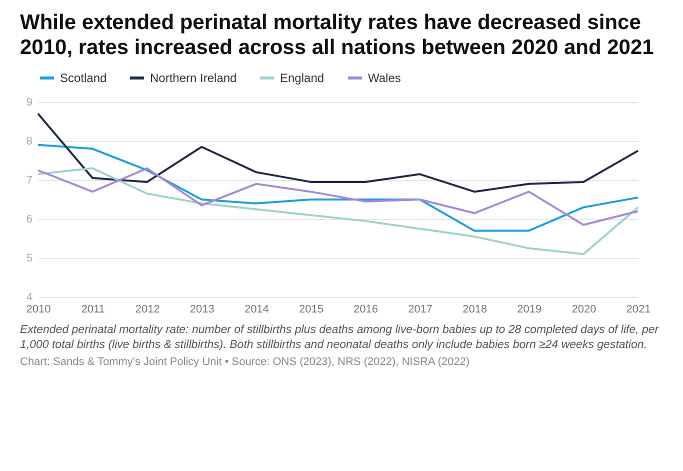  What do you see at coordinates (475, 310) in the screenshot?
I see `x-tick-label: 2018` at bounding box center [475, 310].